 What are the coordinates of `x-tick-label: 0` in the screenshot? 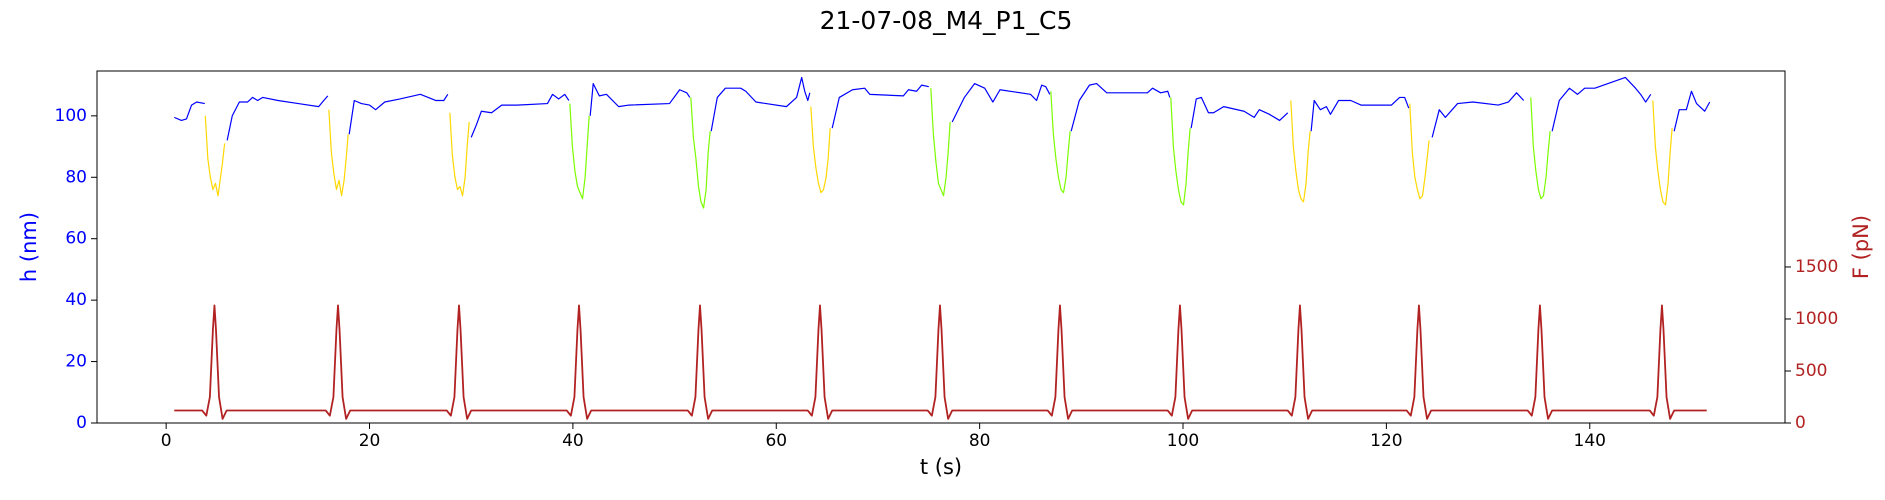 It's located at (166, 441).